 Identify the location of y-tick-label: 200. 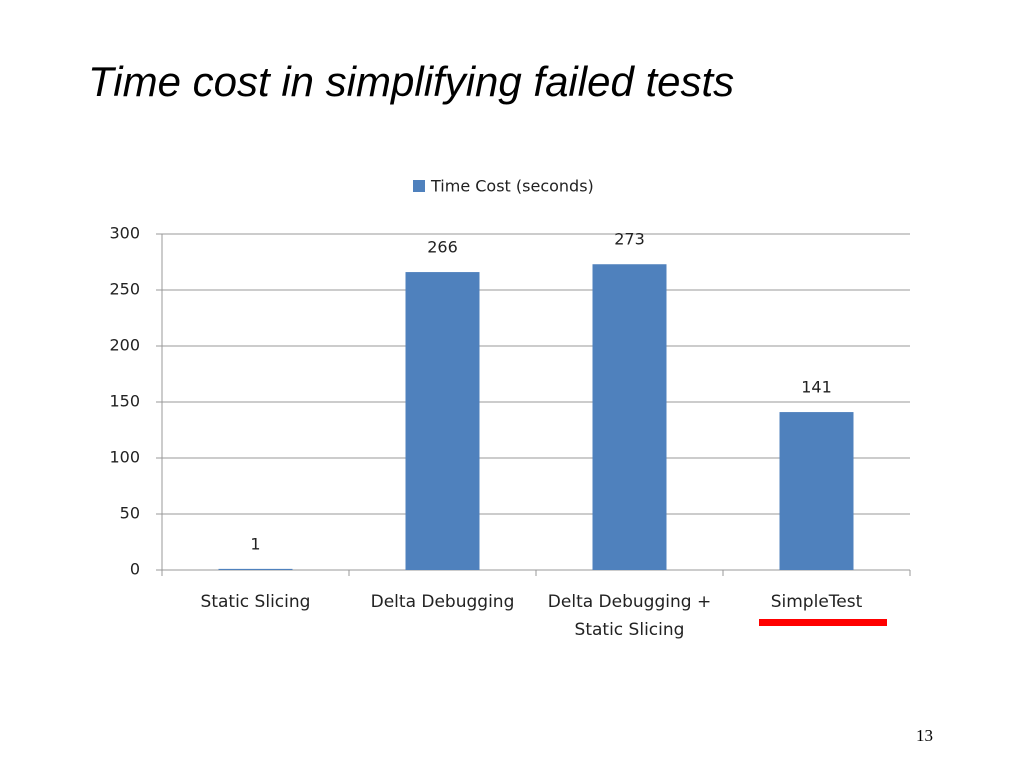
(124, 345).